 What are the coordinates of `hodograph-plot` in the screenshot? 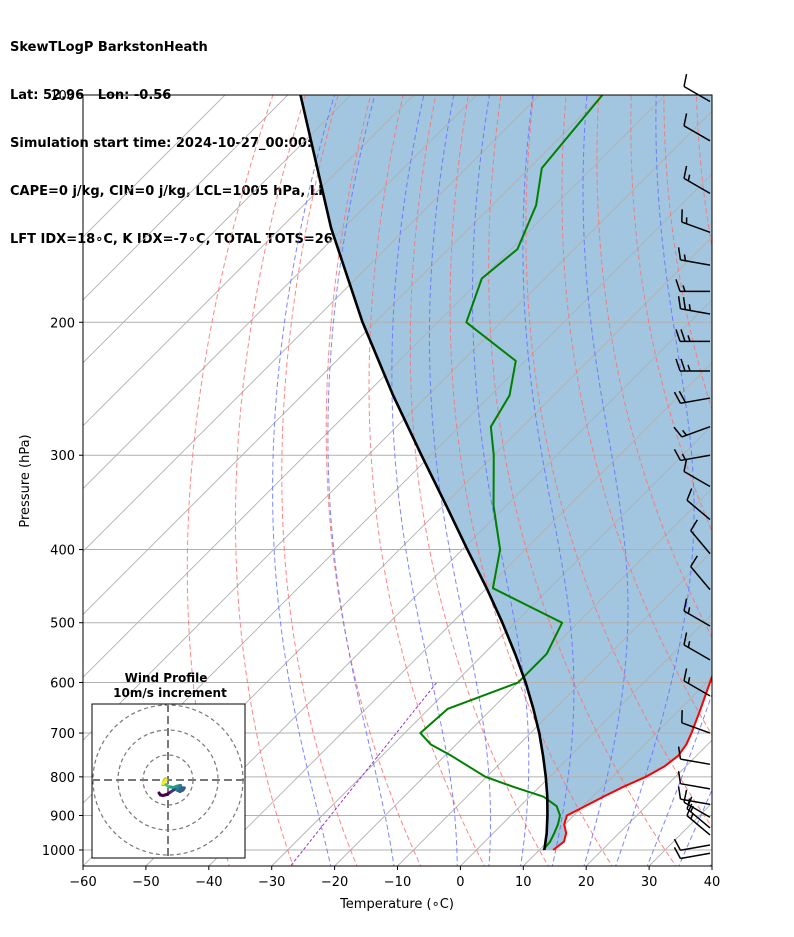 It's located at (168, 781).